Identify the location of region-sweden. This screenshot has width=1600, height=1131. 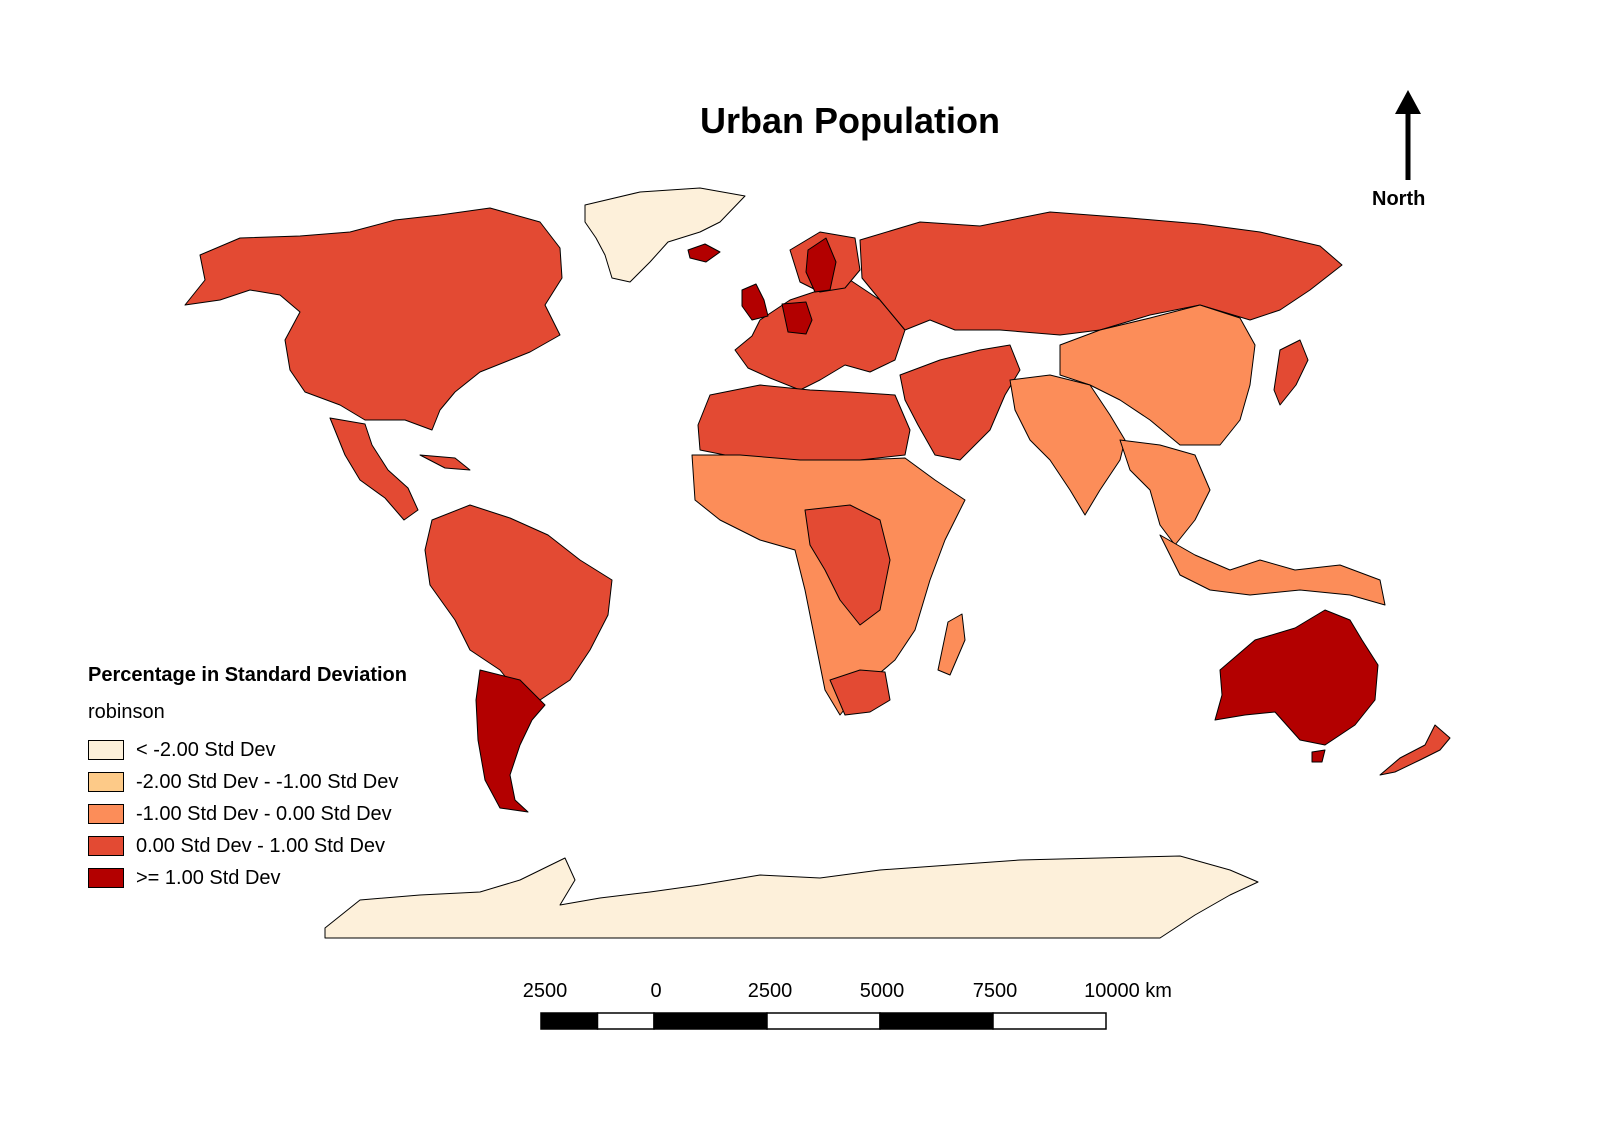
(821, 265).